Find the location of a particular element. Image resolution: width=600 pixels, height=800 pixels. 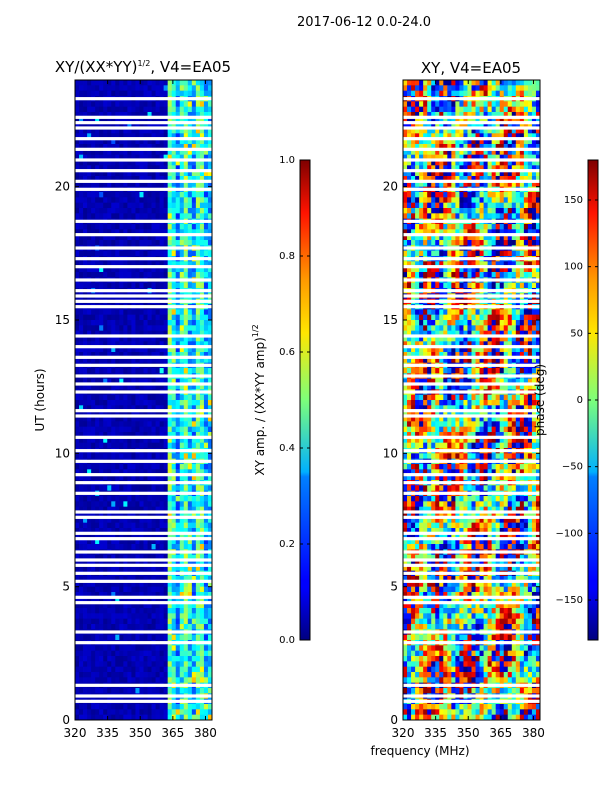

right-panel-title: XY, V4=EA05 is located at coordinates (471, 68).